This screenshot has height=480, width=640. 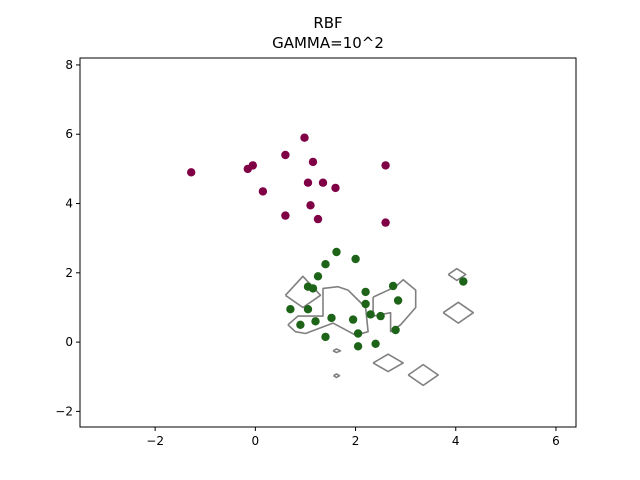 I want to click on x-tick-label: 6, so click(x=556, y=441).